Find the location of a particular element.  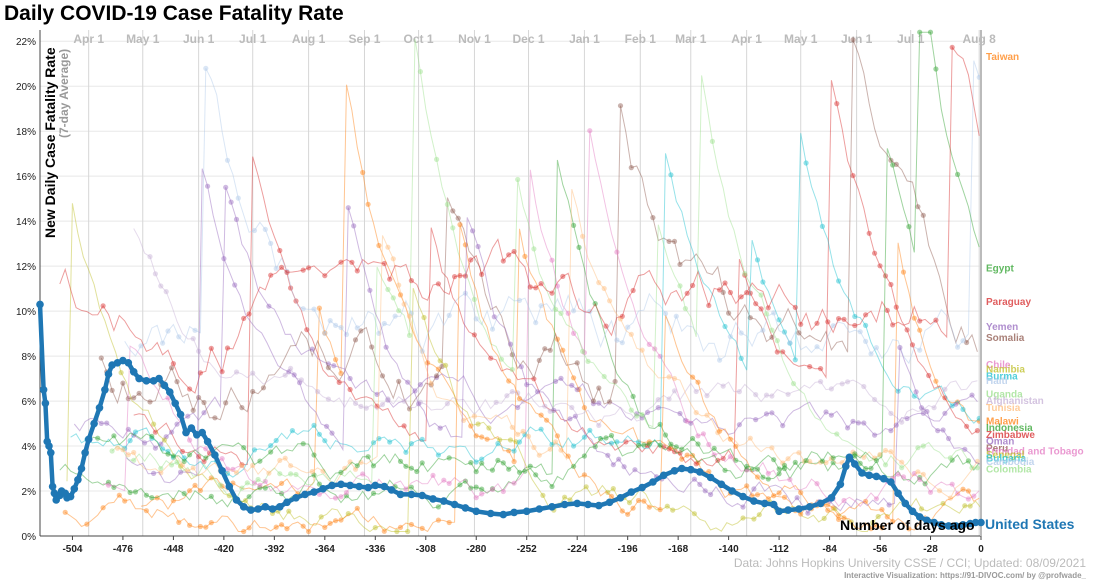

country-label: Senegal is located at coordinates (1005, 455).